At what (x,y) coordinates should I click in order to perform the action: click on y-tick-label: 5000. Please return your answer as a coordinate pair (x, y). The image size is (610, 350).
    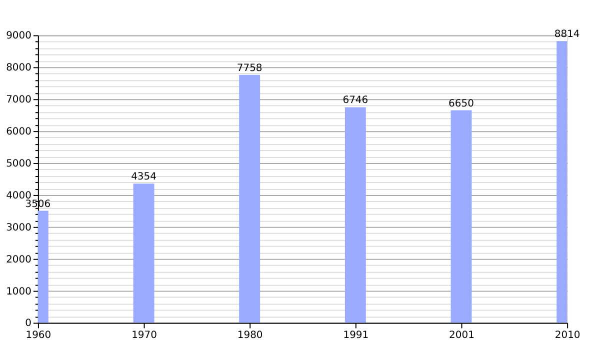
    Looking at the image, I should click on (19, 164).